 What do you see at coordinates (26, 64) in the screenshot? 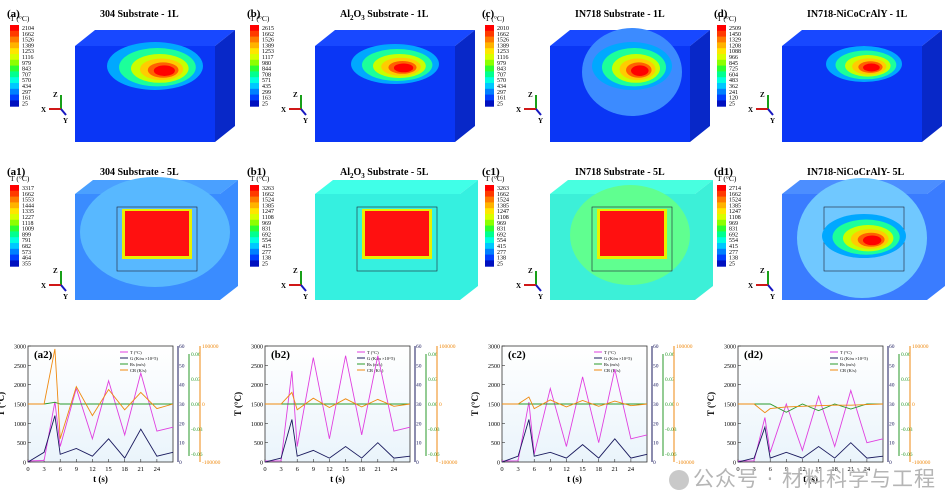
I see `colorbar-tick: 979` at bounding box center [26, 64].